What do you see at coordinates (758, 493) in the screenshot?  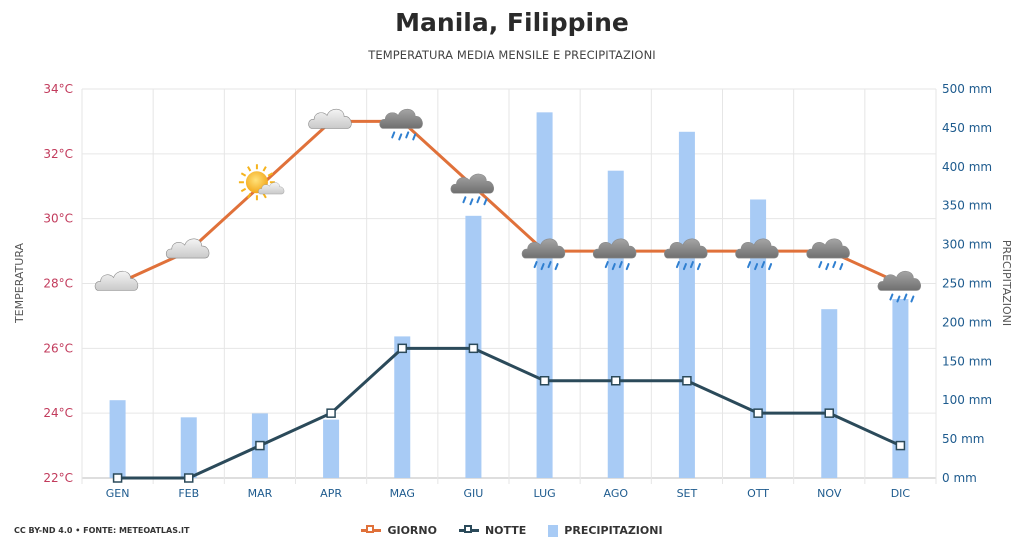 I see `x-tick-label: OTT` at bounding box center [758, 493].